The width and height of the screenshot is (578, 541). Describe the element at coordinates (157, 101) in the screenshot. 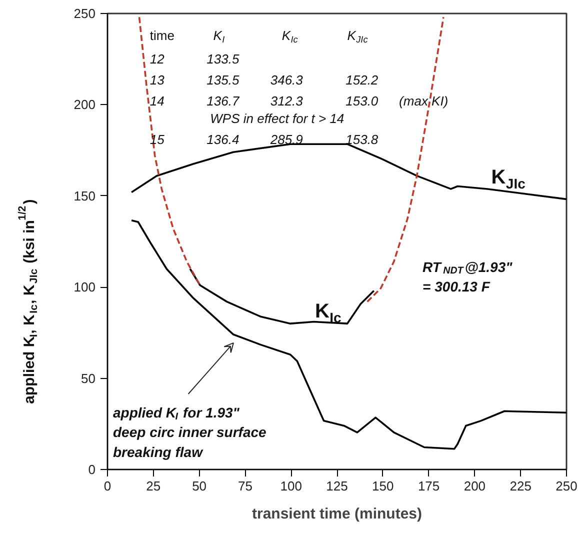

I see `annotation: 14` at that location.